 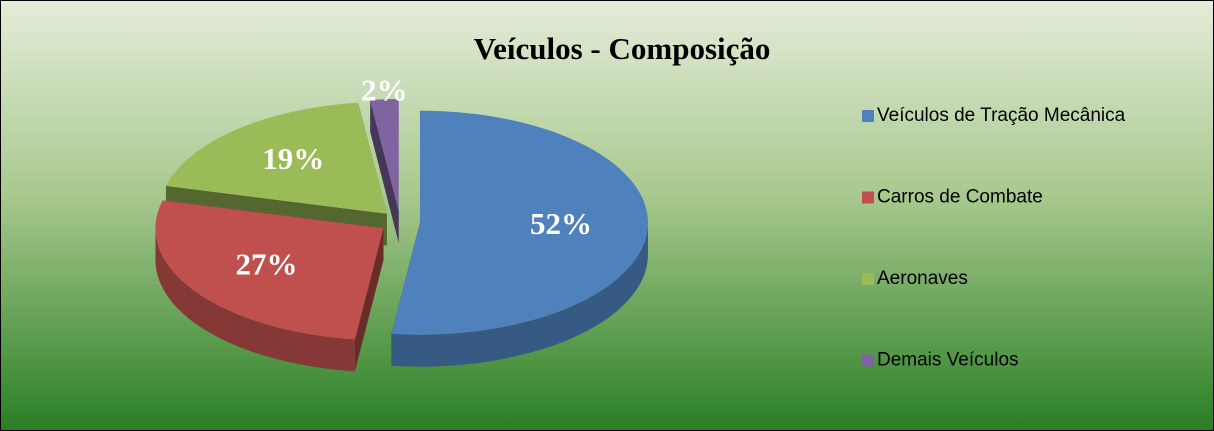 What do you see at coordinates (922, 278) in the screenshot?
I see `legend-label: Aeronaves` at bounding box center [922, 278].